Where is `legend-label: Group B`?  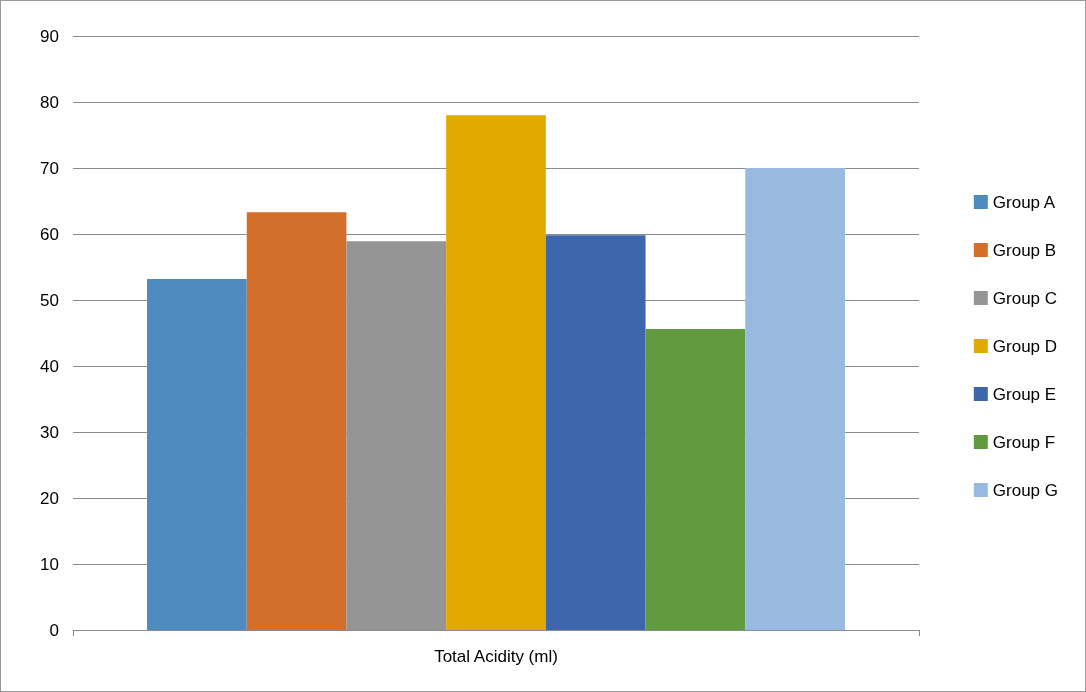
legend-label: Group B is located at coordinates (1024, 250).